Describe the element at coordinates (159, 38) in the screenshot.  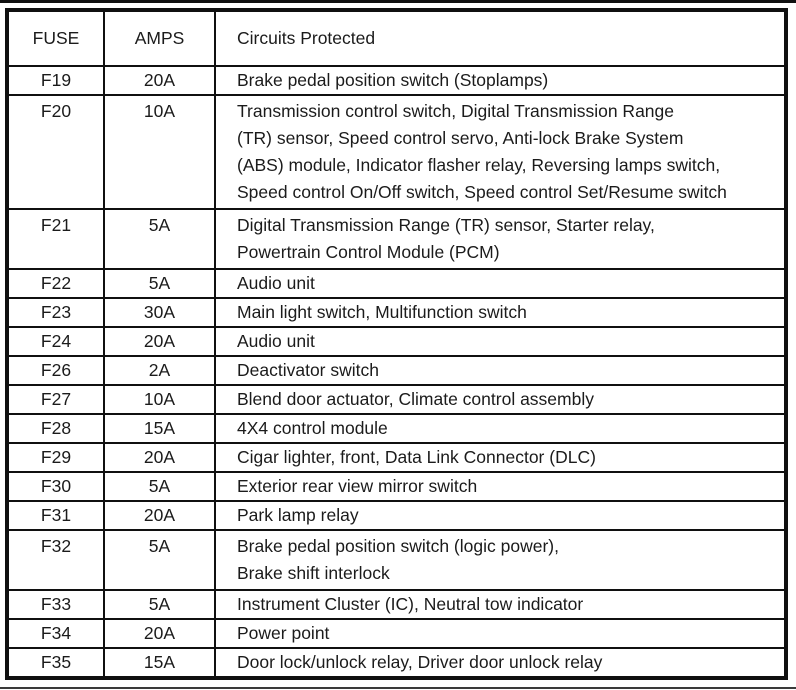
I see `header-amps: AMPS` at that location.